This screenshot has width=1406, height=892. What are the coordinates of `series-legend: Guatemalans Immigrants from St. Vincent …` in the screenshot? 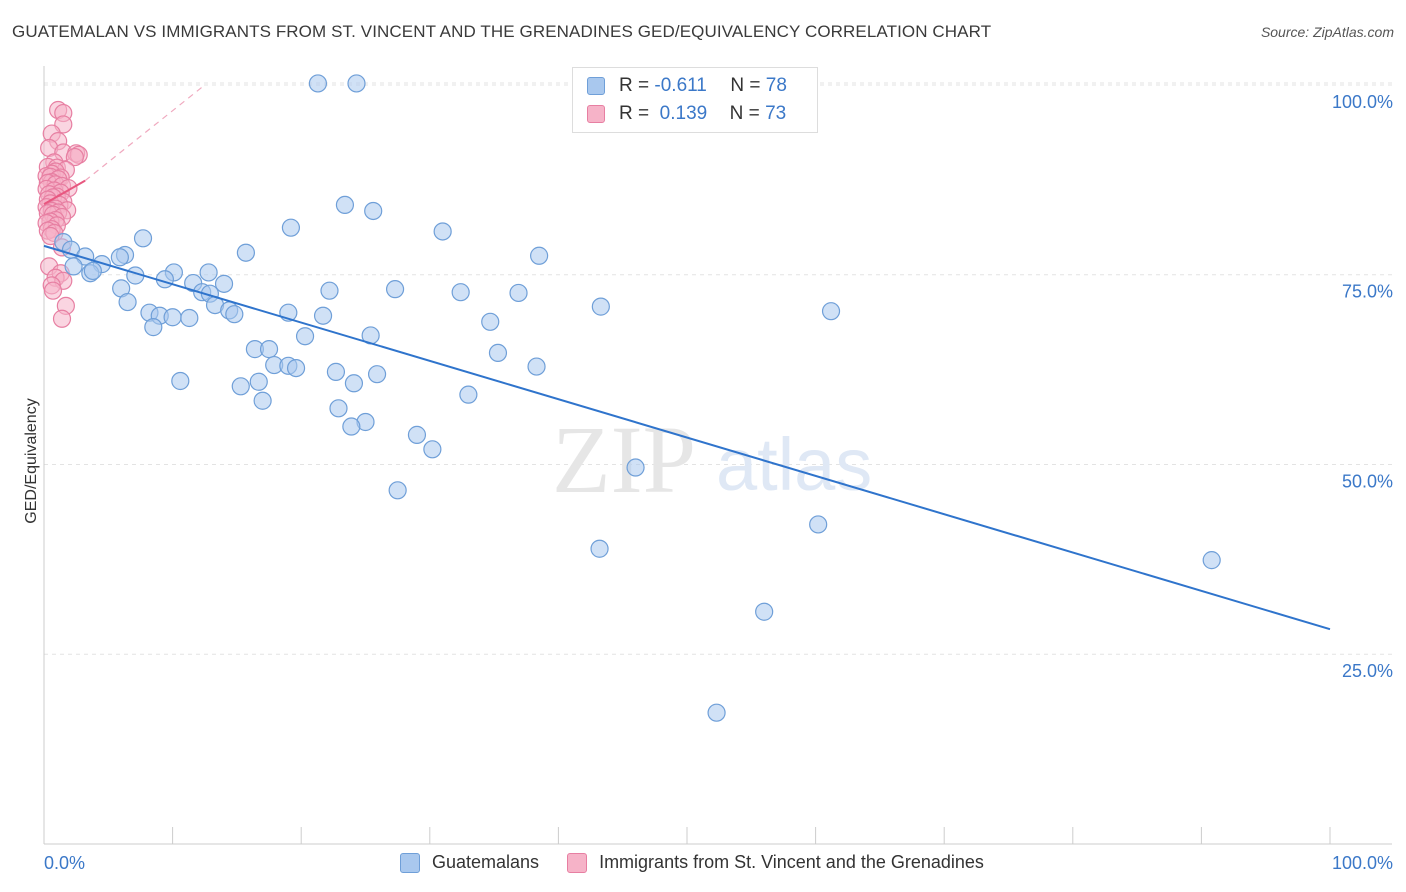 It's located at (706, 862).